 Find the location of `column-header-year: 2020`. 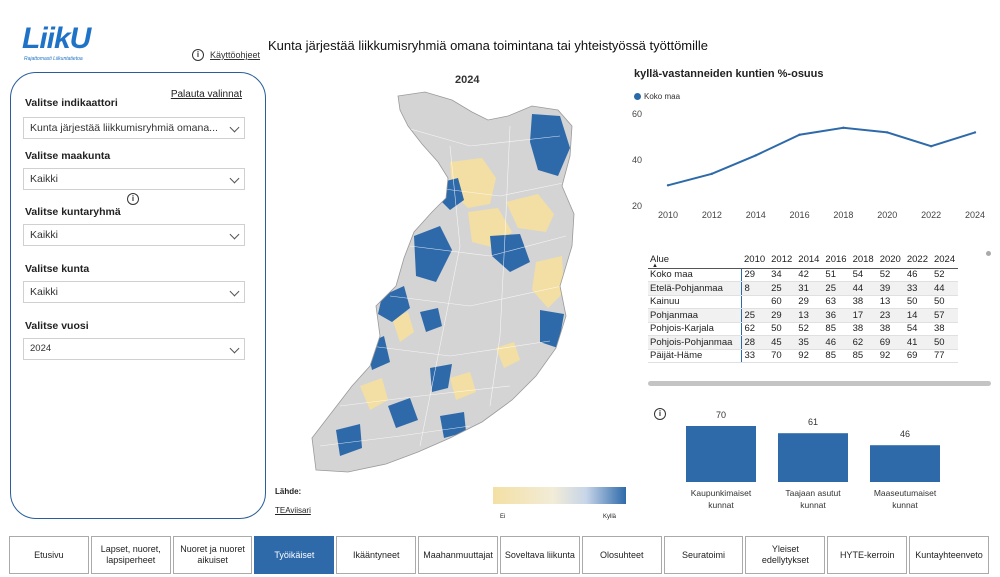

column-header-year: 2020 is located at coordinates (890, 260).